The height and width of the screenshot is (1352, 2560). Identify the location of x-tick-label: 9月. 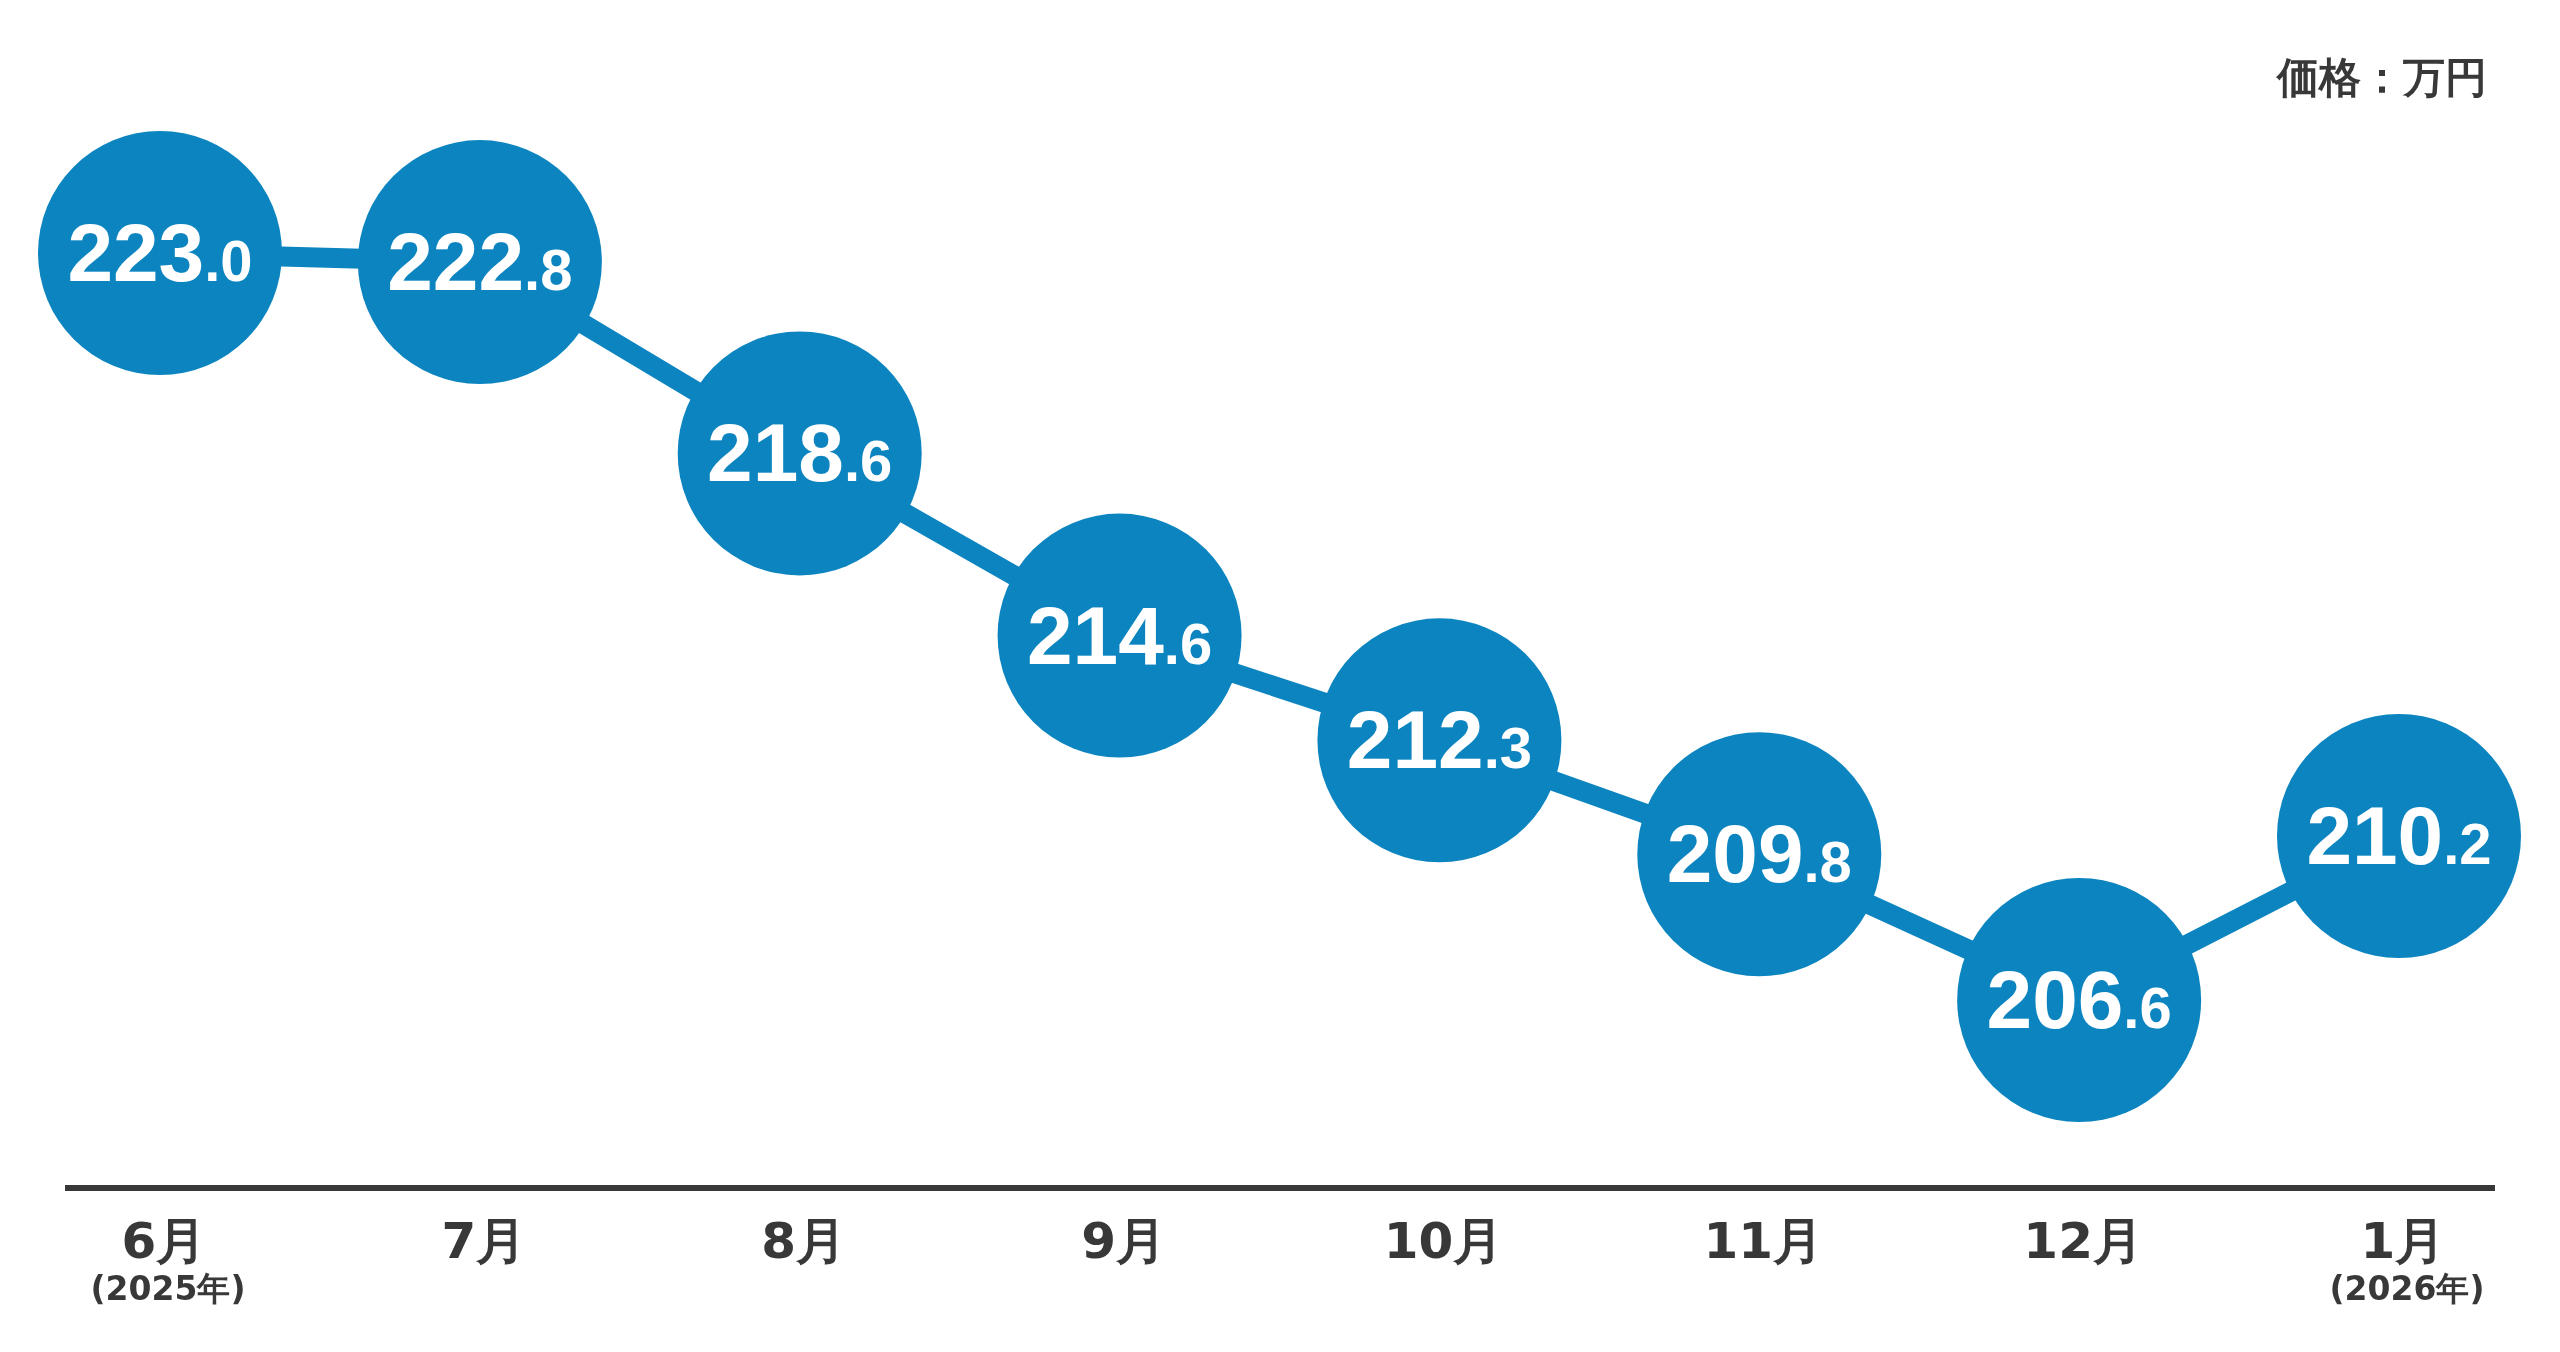
(1123, 1241).